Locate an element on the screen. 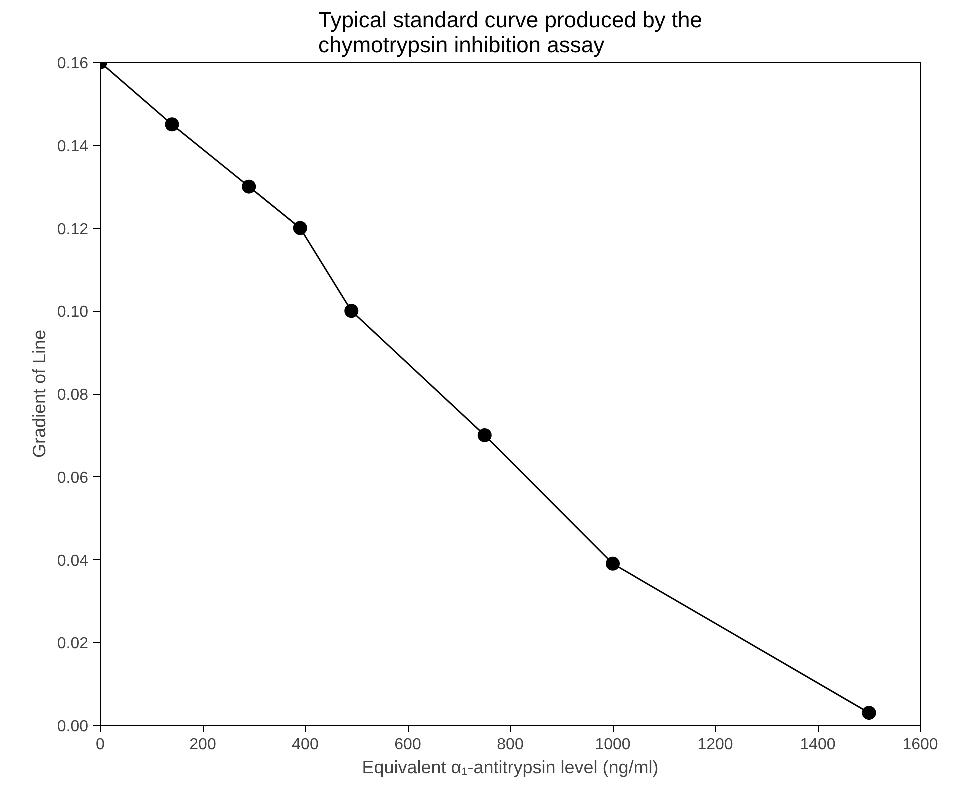 The height and width of the screenshot is (795, 980). x-tick-label: 1400 is located at coordinates (818, 745).